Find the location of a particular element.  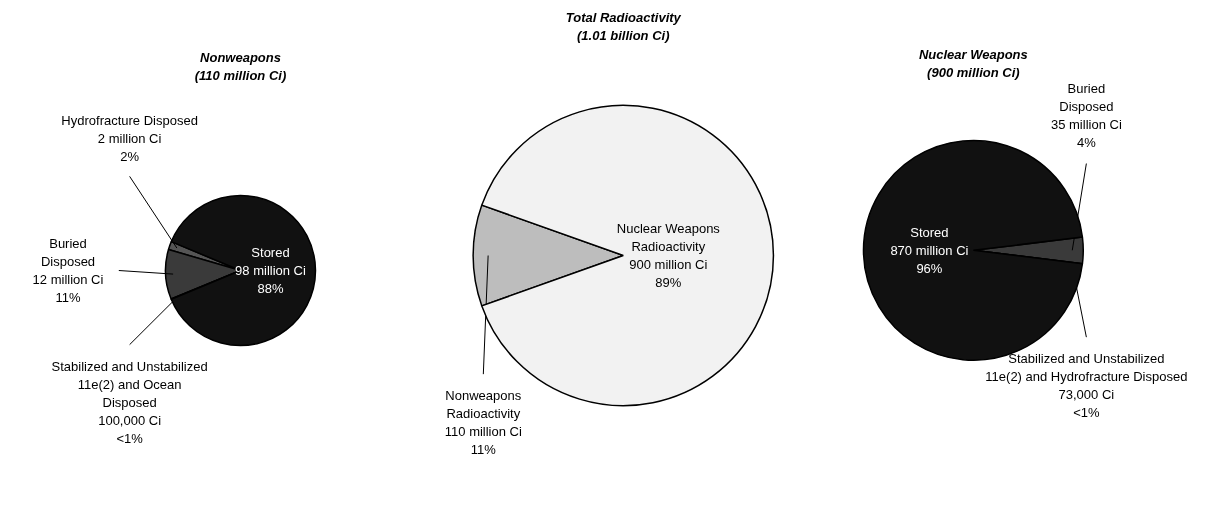

chart-subtitle: (900 million Ci) is located at coordinates (973, 72).